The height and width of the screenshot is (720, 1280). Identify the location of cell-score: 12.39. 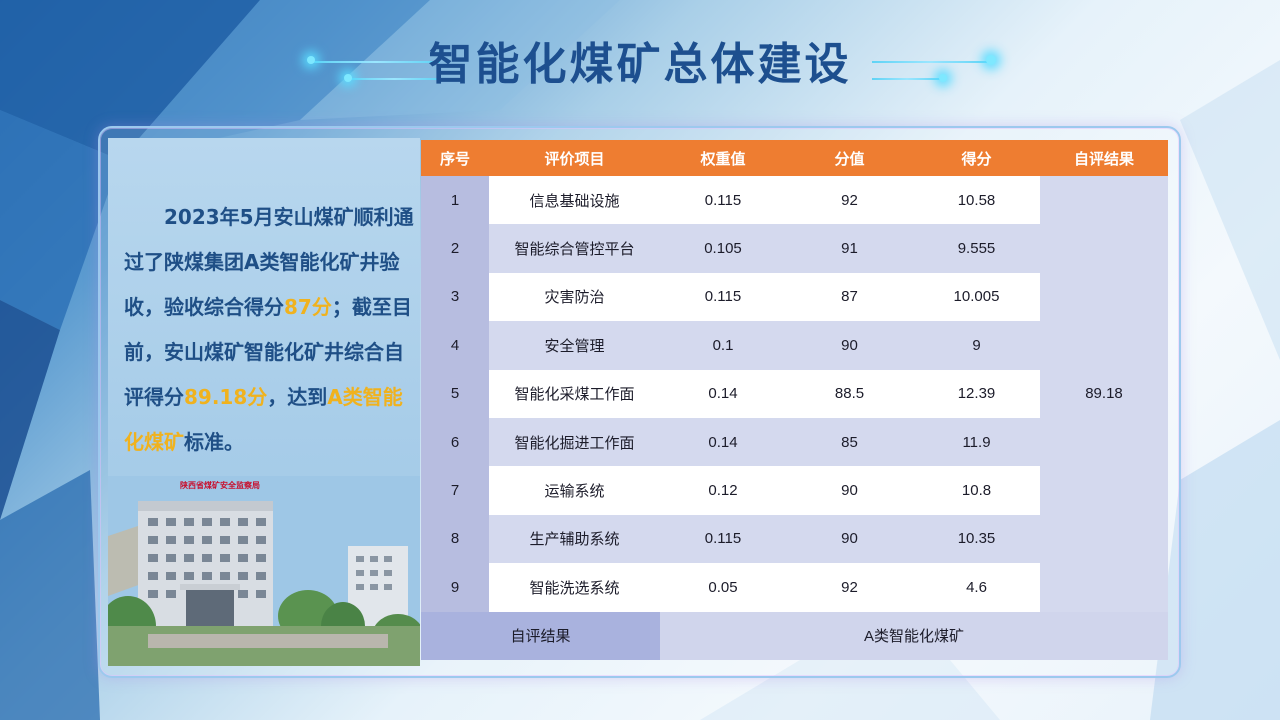
(976, 393).